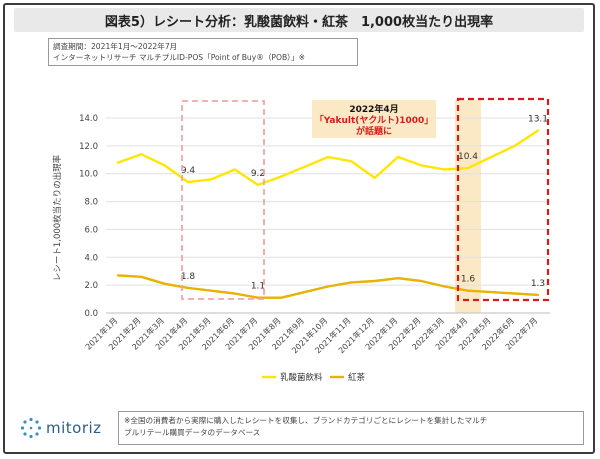  Describe the element at coordinates (88, 119) in the screenshot. I see `y-tick-label: 14.0` at that location.